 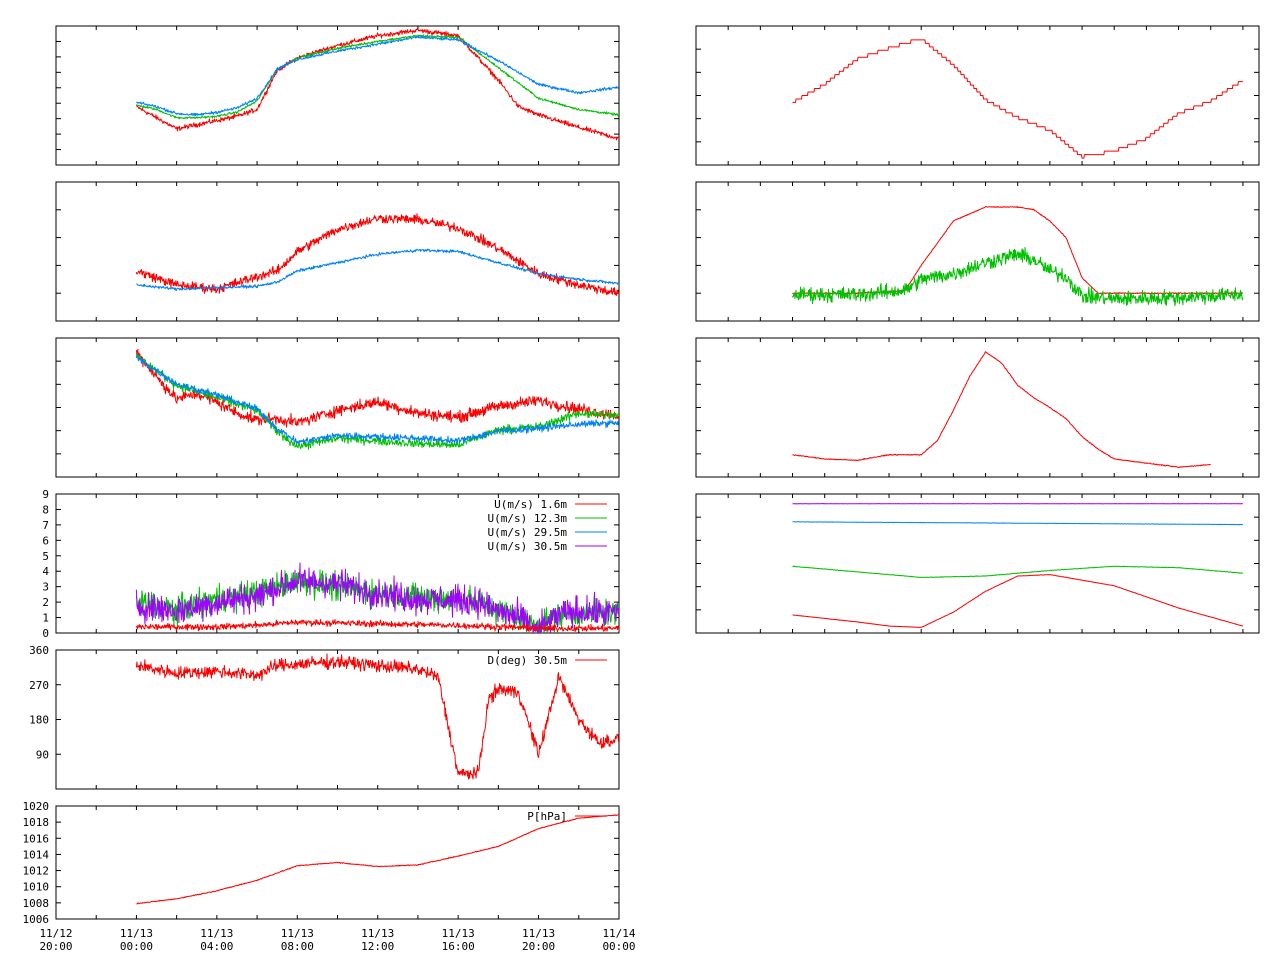 I want to click on y-tick-label: 0, so click(x=45, y=633).